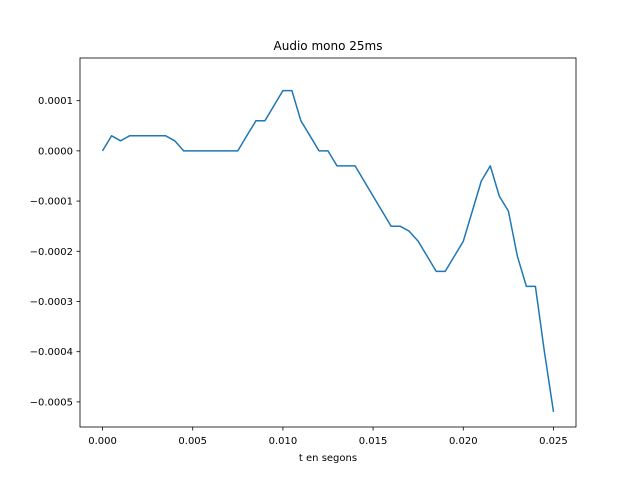 The height and width of the screenshot is (480, 640). I want to click on chart-title: Audio mono 25ms, so click(328, 46).